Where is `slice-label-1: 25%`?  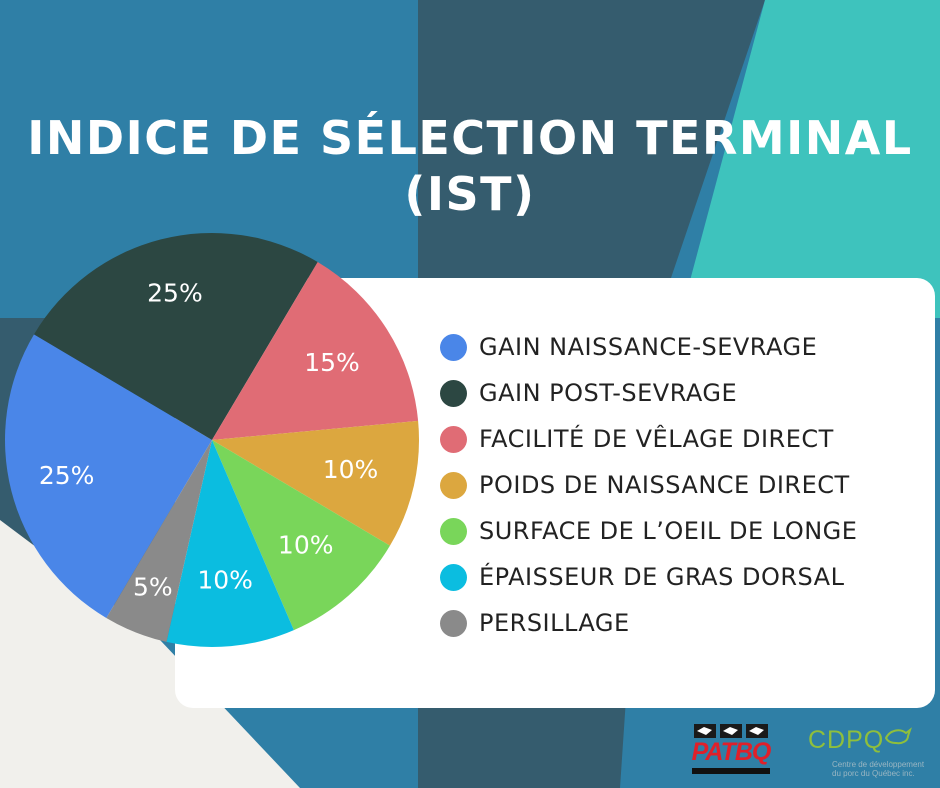 slice-label-1: 25% is located at coordinates (67, 475).